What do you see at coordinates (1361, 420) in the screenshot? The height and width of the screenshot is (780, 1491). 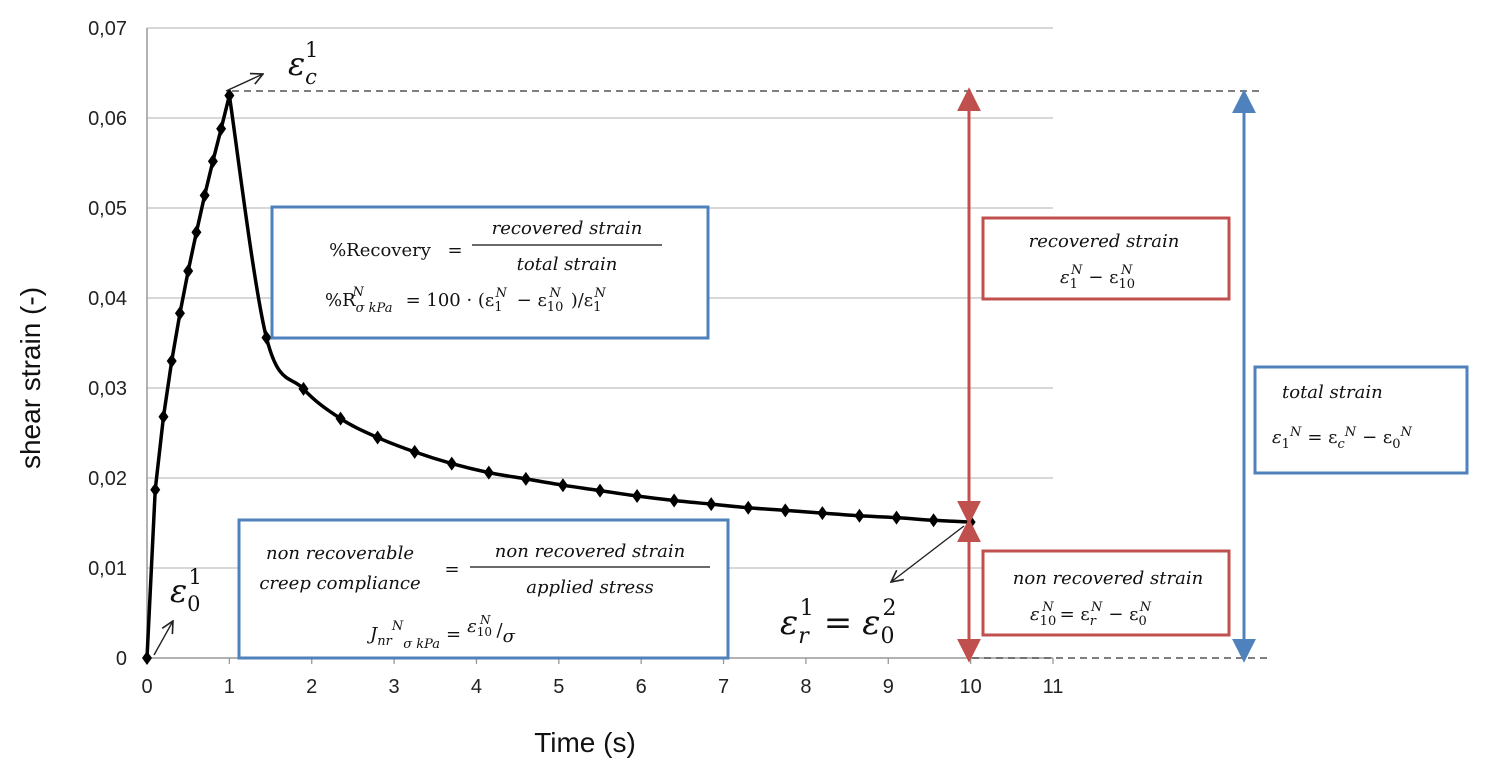 I see `total-strain-box: total strain ε1N = εcN − ε0N` at bounding box center [1361, 420].